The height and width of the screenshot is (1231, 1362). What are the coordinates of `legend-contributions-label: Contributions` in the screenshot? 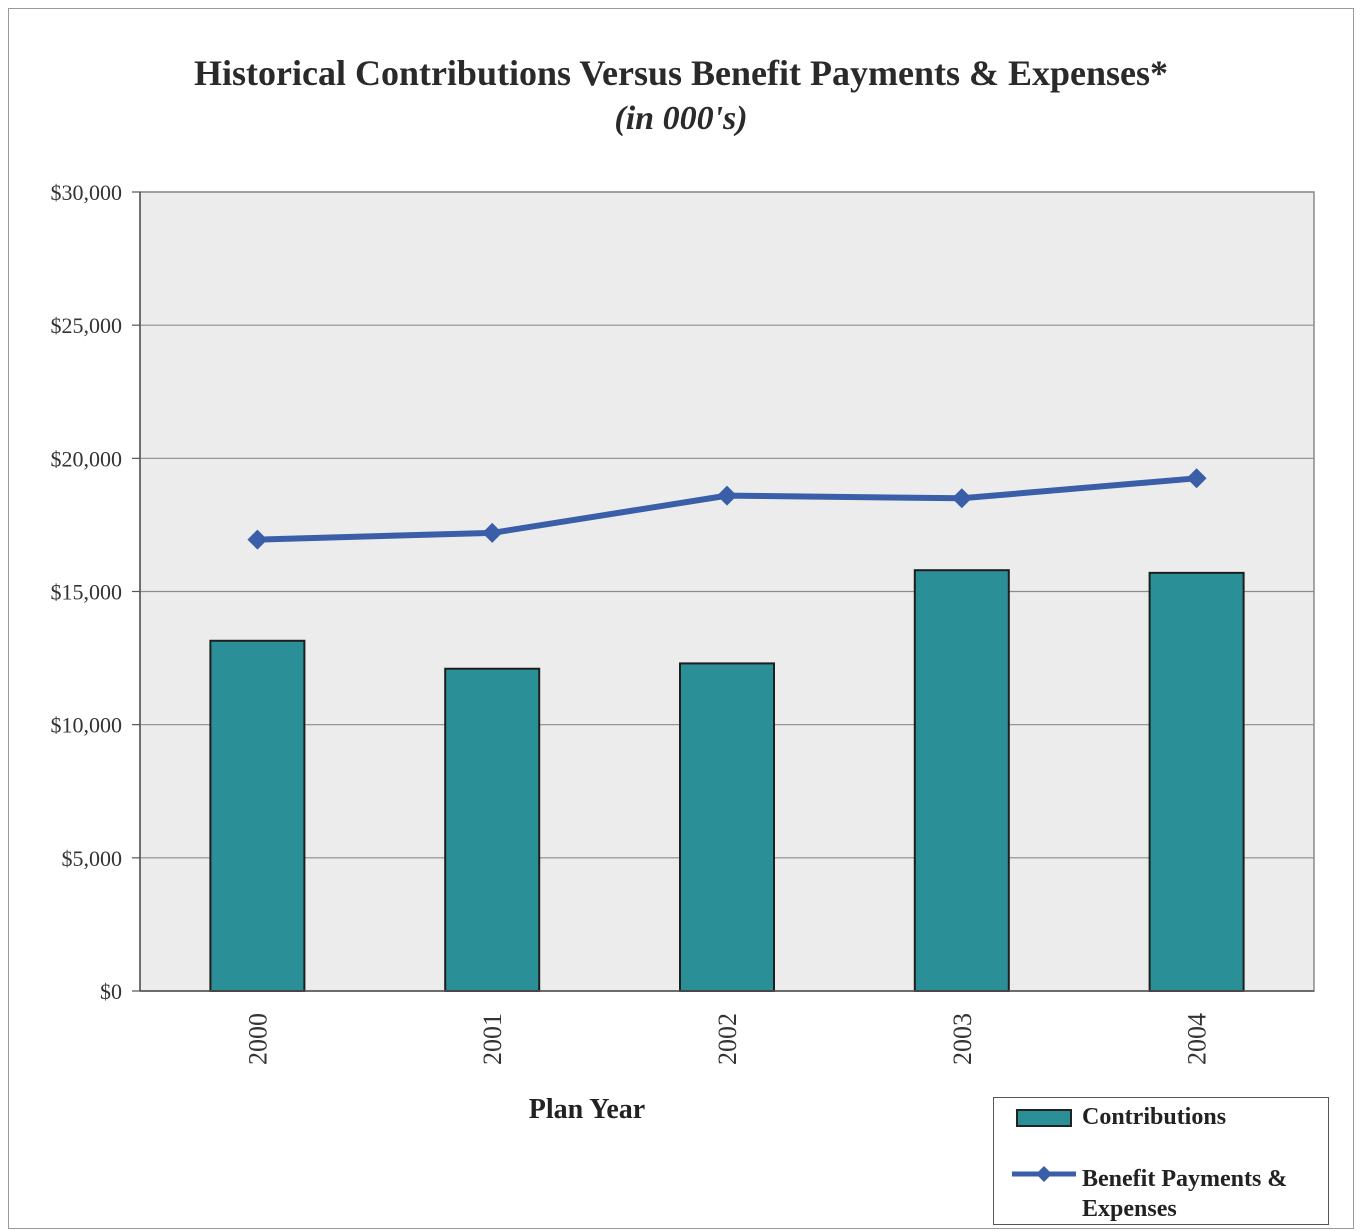 It's located at (1154, 1117).